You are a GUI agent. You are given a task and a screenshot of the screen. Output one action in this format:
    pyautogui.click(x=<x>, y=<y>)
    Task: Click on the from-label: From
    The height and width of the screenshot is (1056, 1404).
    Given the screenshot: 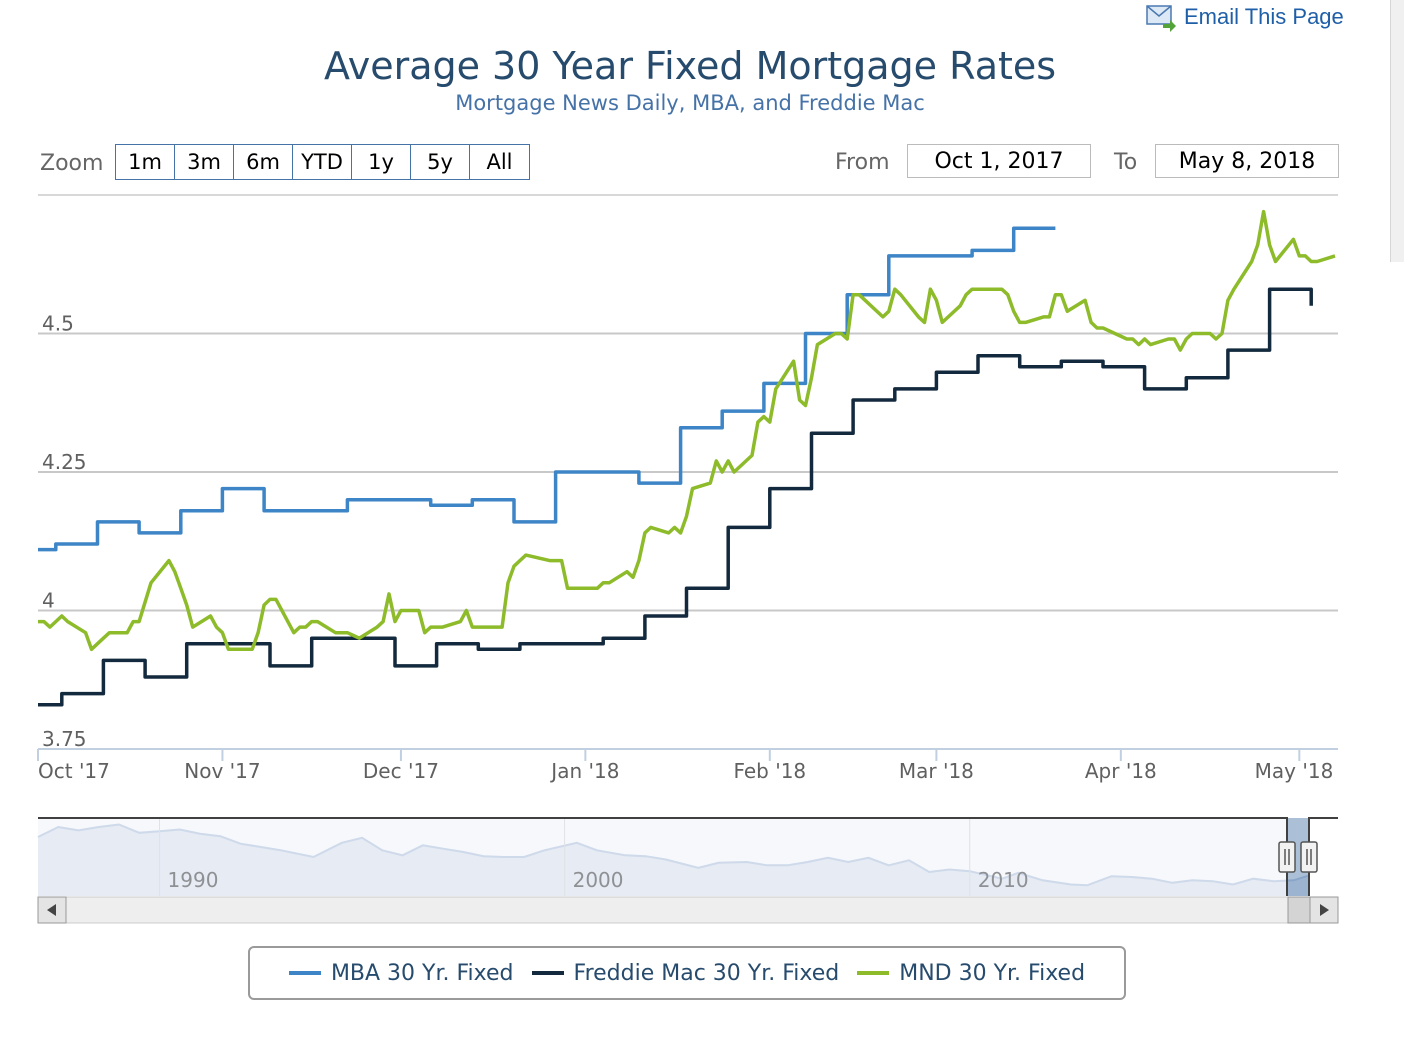 What is the action you would take?
    pyautogui.click(x=862, y=162)
    